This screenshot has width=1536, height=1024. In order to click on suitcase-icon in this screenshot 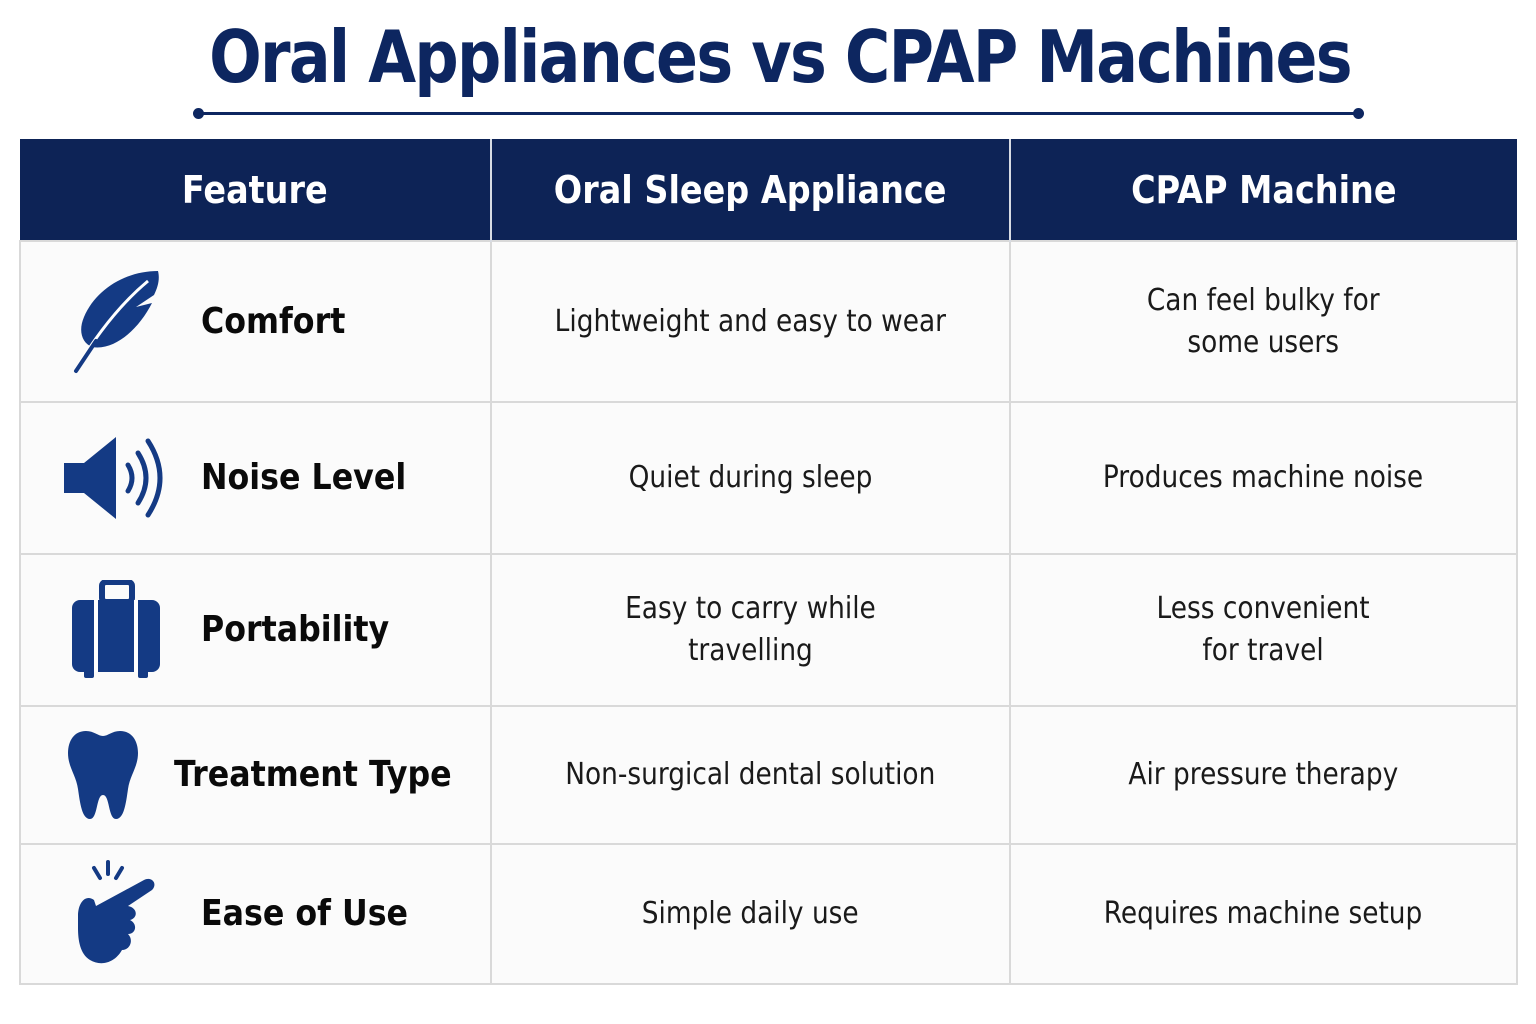, I will do `click(116, 630)`.